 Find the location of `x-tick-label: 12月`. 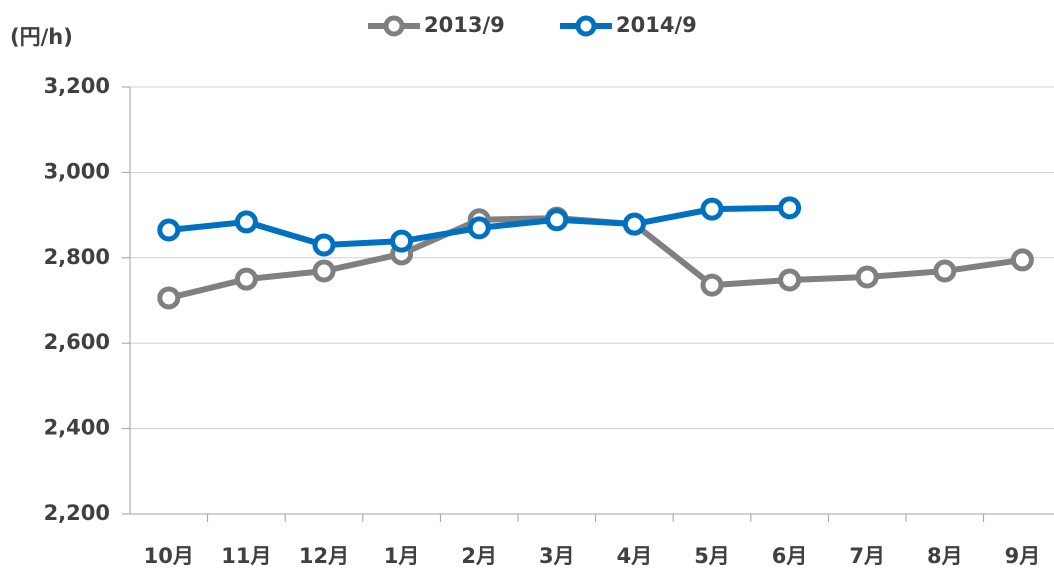

x-tick-label: 12月 is located at coordinates (324, 556).